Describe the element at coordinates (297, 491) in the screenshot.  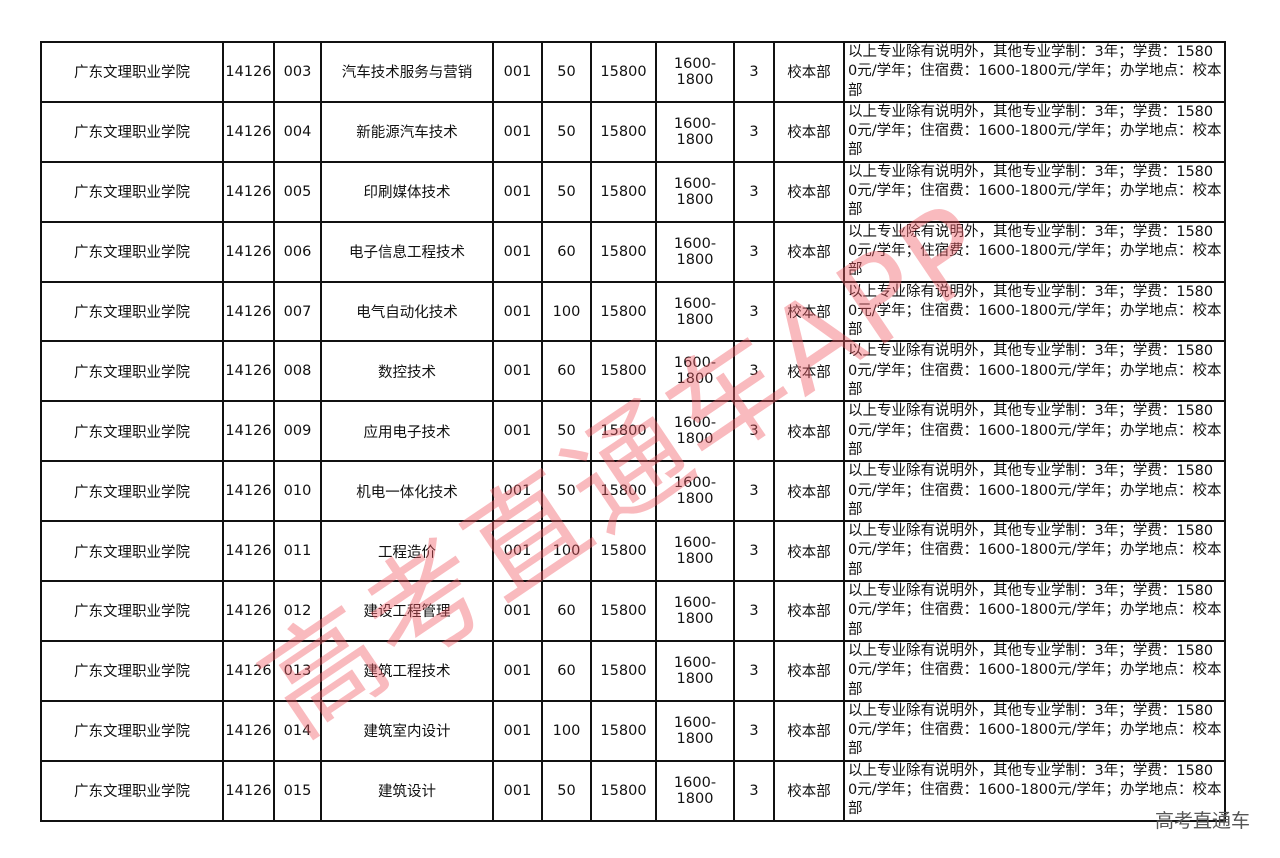
I see `cell-major-code: 010` at that location.